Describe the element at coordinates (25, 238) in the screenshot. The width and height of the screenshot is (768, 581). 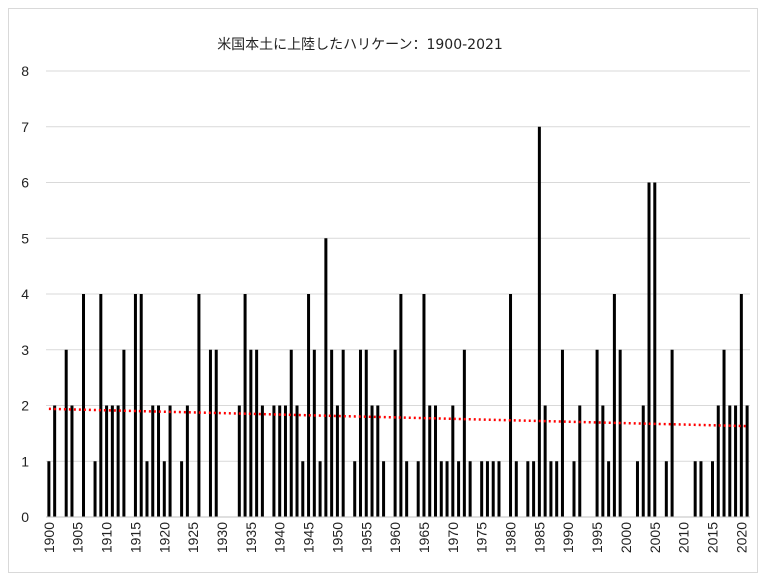
I see `y-tick-label: 5` at that location.